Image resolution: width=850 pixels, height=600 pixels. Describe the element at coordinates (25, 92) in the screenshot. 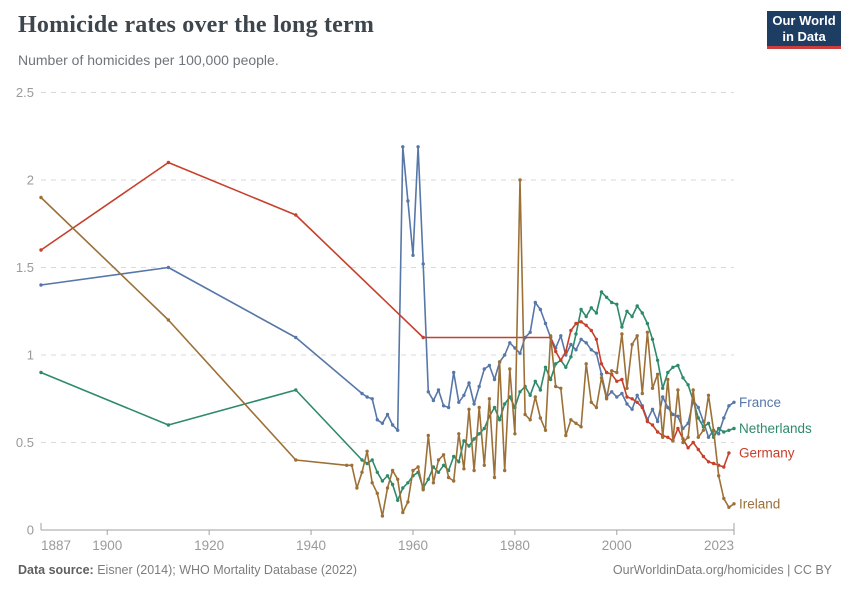

I see `svg-text: 2.5` at that location.